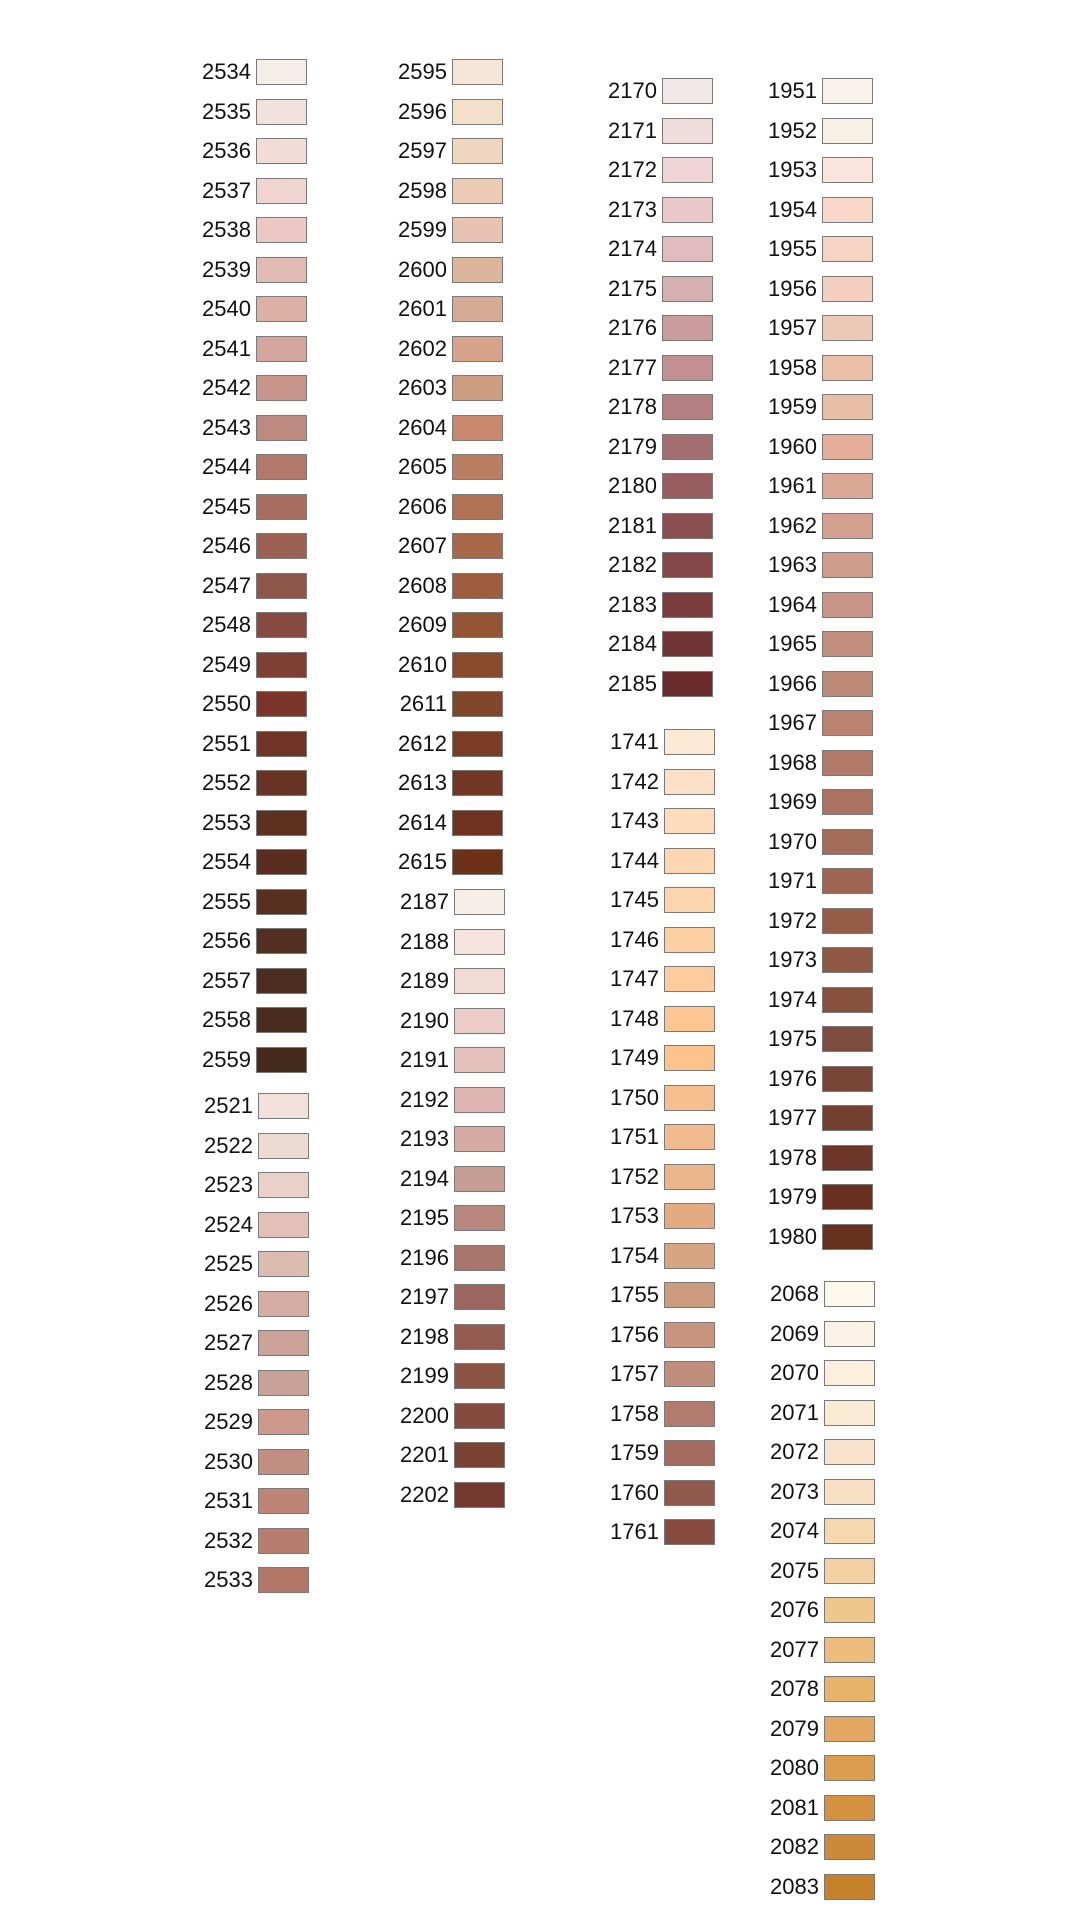 The height and width of the screenshot is (1920, 1080). What do you see at coordinates (228, 1500) in the screenshot?
I see `color-code-label: 2531` at bounding box center [228, 1500].